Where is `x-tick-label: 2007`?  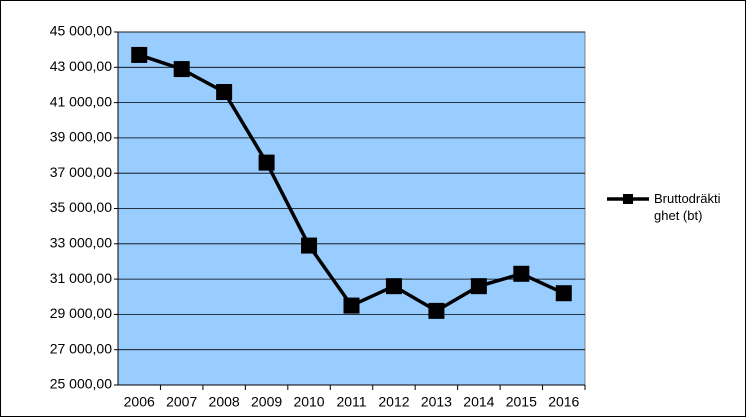 x-tick-label: 2007 is located at coordinates (181, 402).